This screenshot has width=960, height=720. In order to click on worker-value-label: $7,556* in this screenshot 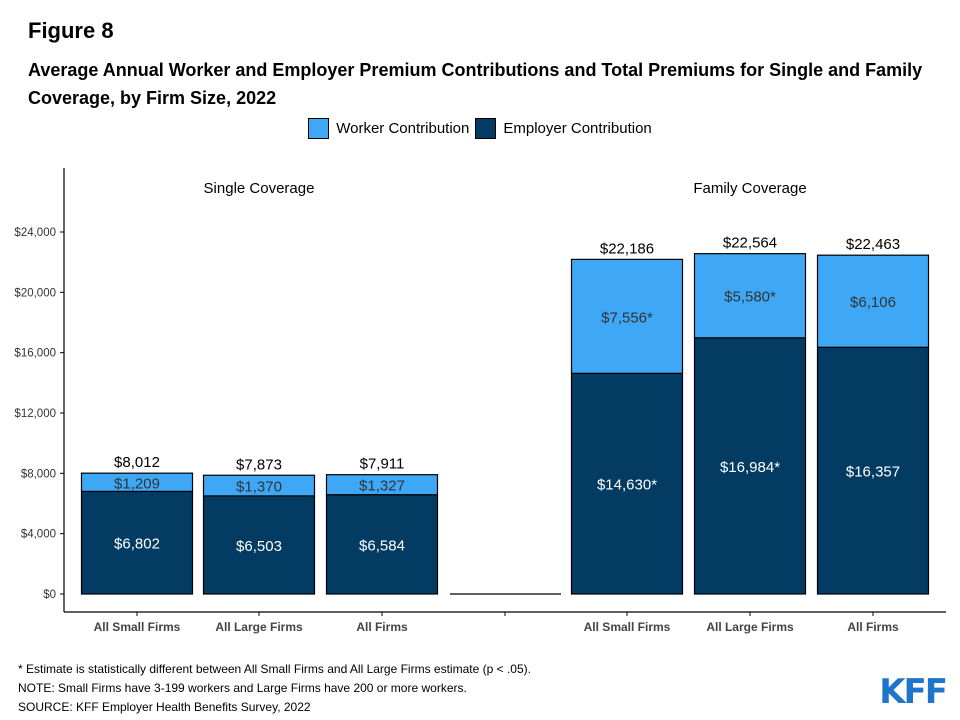, I will do `click(627, 317)`.